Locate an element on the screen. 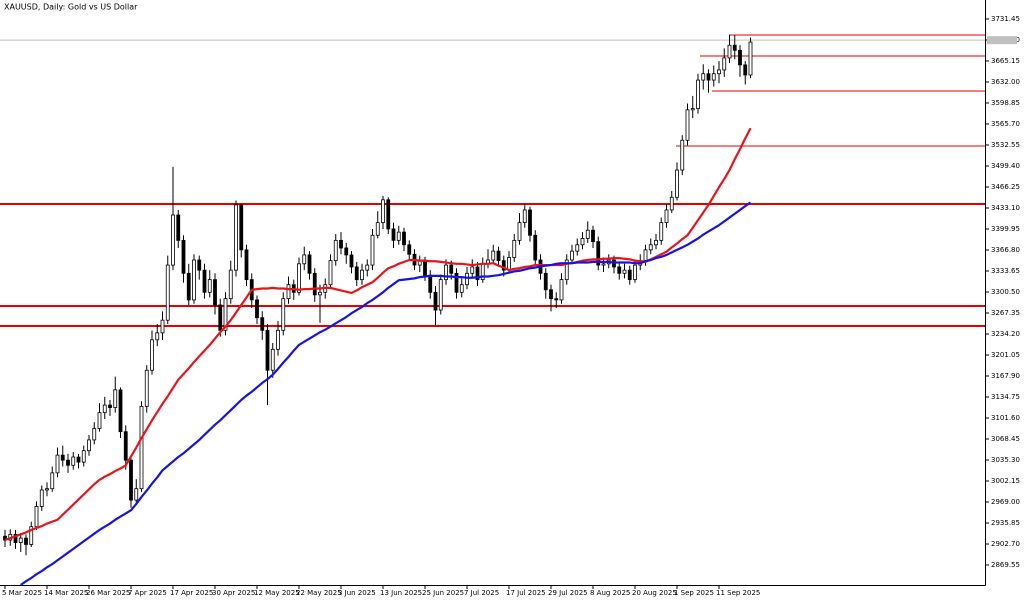 This screenshot has height=600, width=1024. bid-label-box is located at coordinates (1002, 40).